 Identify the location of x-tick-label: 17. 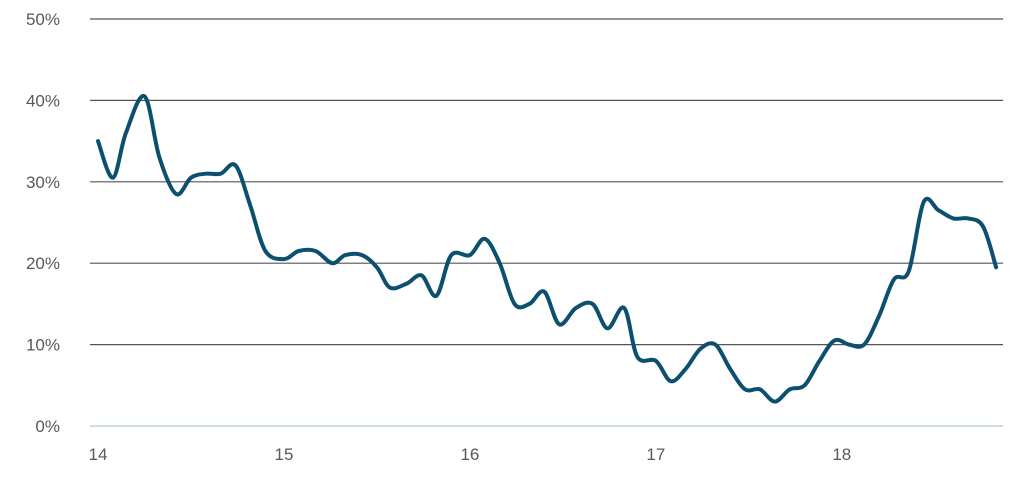
(655, 454).